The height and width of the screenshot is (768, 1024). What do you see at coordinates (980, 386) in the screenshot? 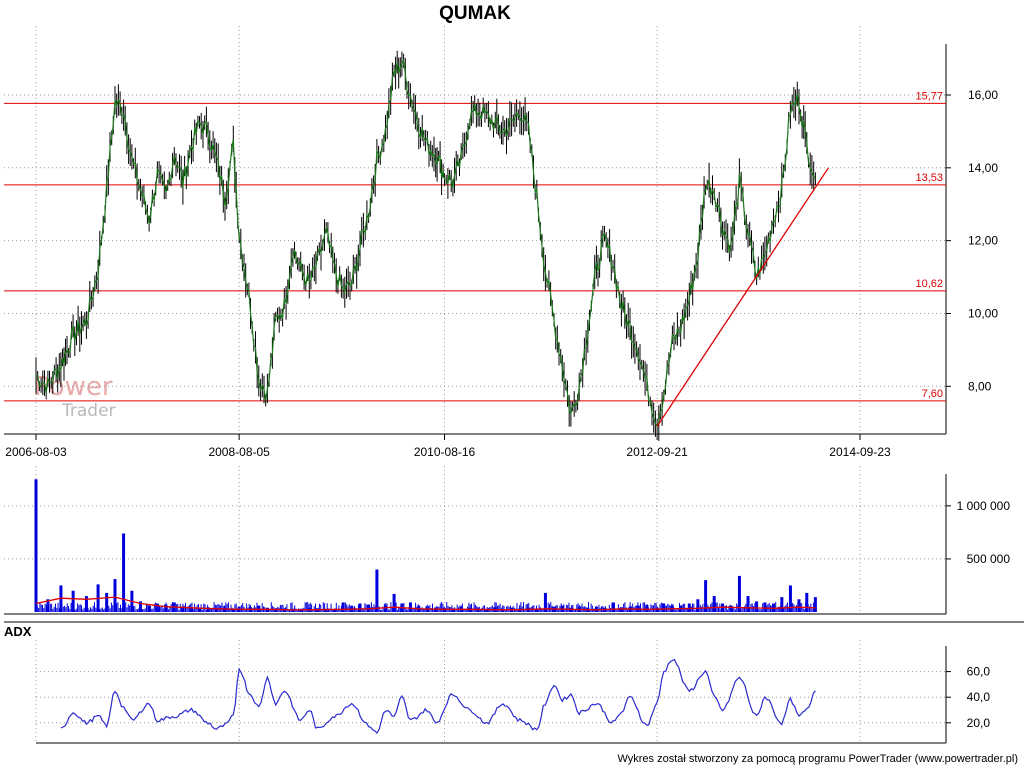
I see `y-tick-label: 8,00` at bounding box center [980, 386].